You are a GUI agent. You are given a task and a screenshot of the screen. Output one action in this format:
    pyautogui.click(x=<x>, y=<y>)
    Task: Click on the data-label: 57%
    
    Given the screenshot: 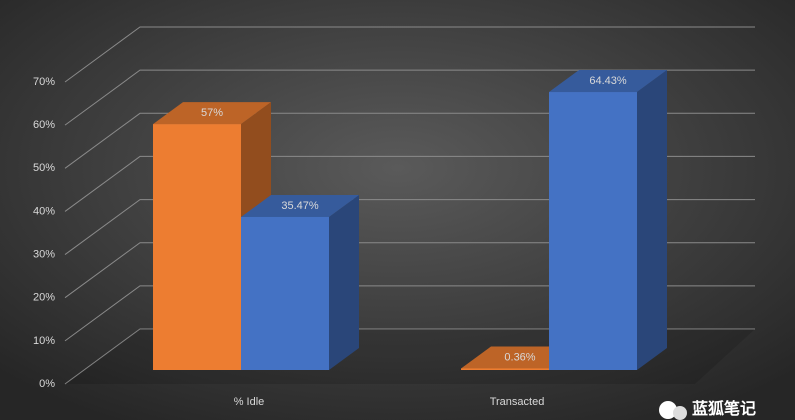 What is the action you would take?
    pyautogui.click(x=212, y=113)
    